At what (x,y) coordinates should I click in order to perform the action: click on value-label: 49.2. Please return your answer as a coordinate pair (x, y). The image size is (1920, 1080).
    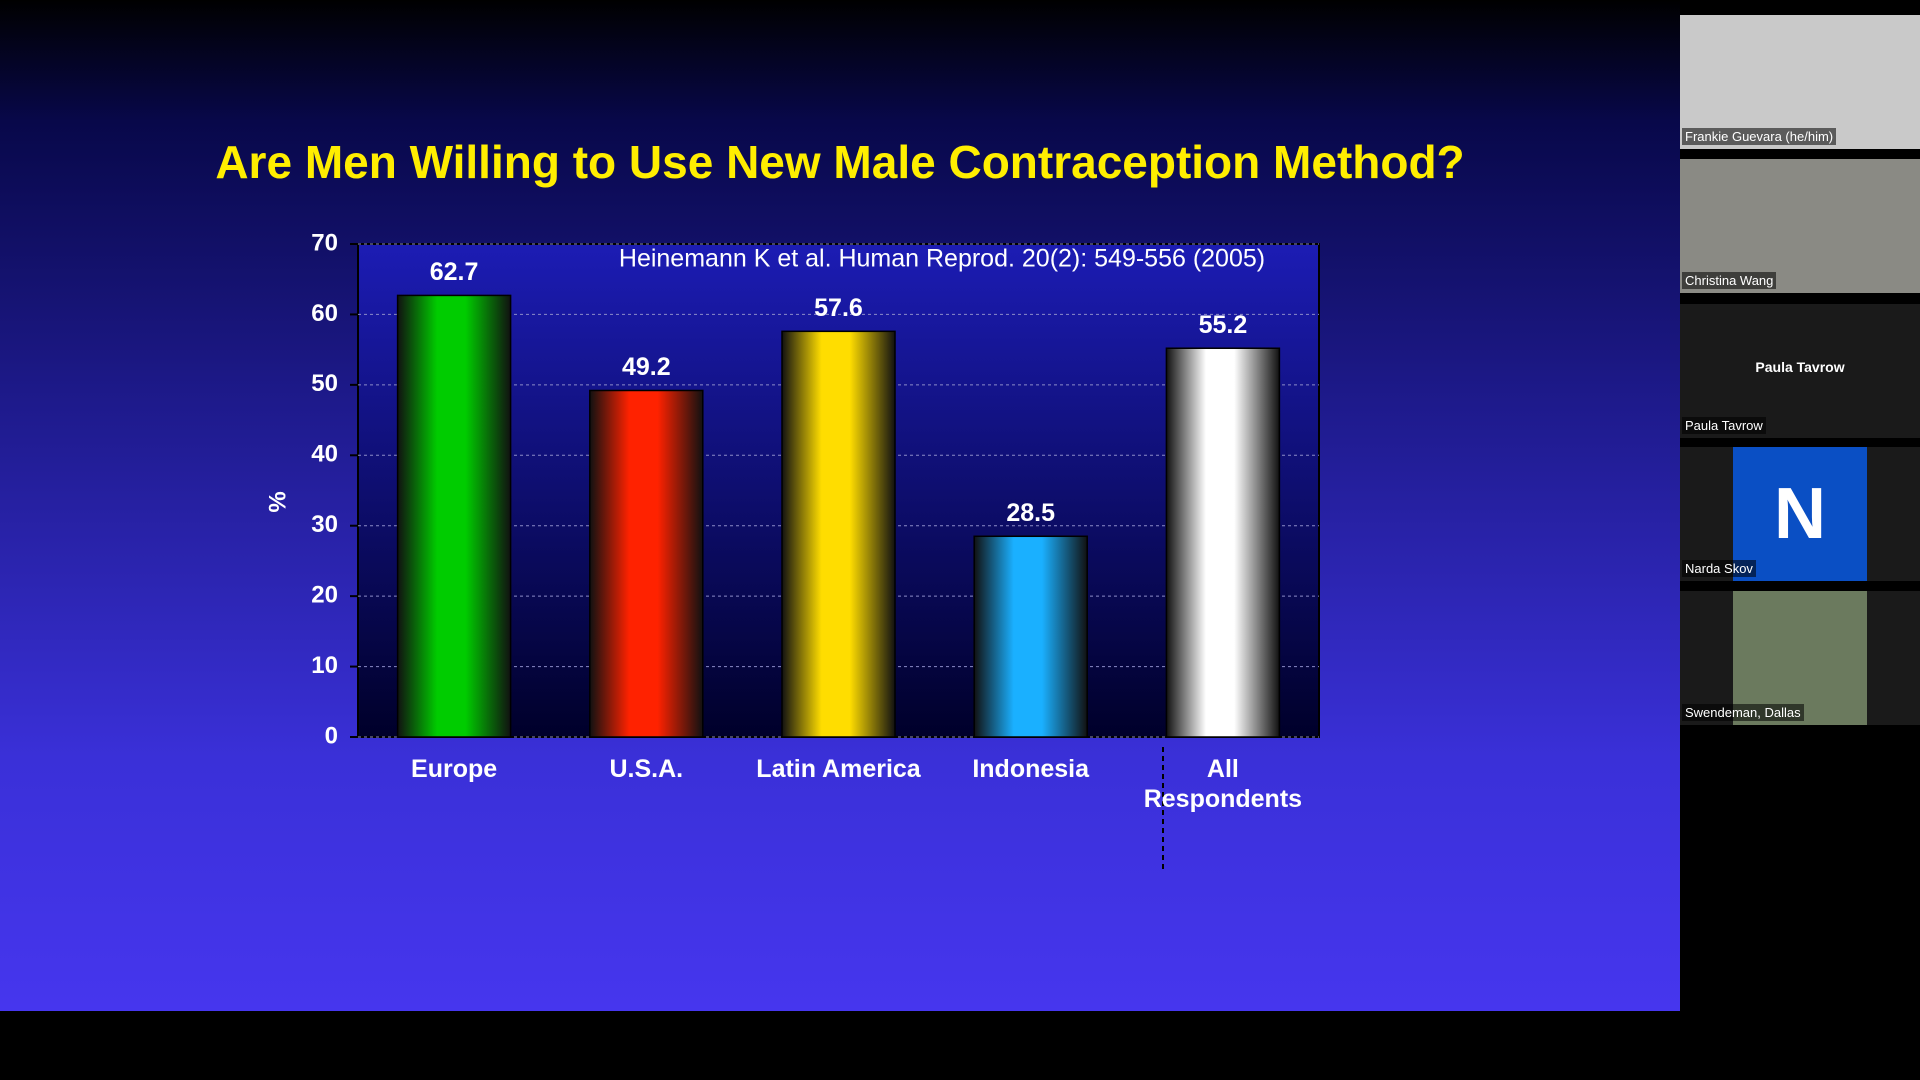
    Looking at the image, I should click on (646, 367).